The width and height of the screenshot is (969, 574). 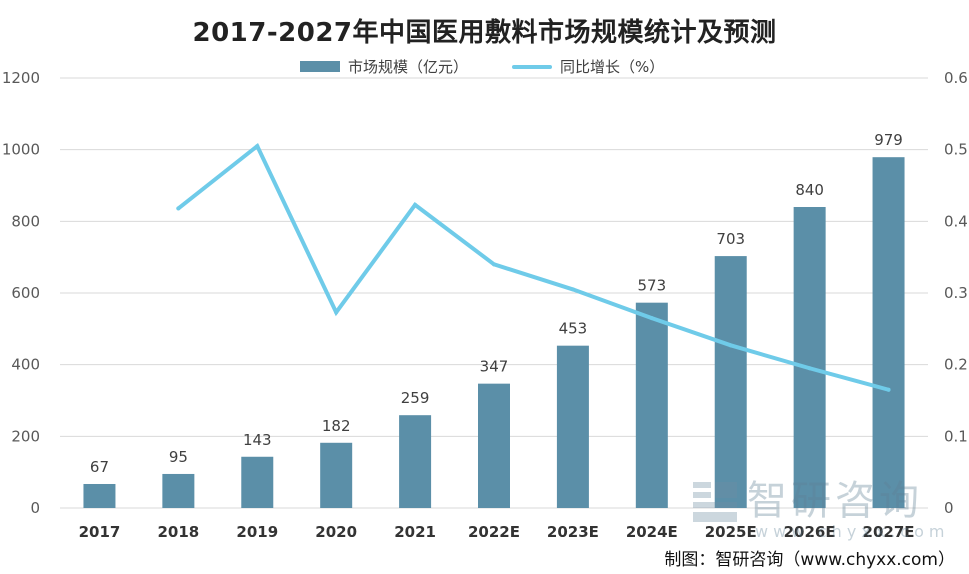 What do you see at coordinates (484, 33) in the screenshot?
I see `chart-title: 2017-2027年中国医用敷料市场规模统计及预测` at bounding box center [484, 33].